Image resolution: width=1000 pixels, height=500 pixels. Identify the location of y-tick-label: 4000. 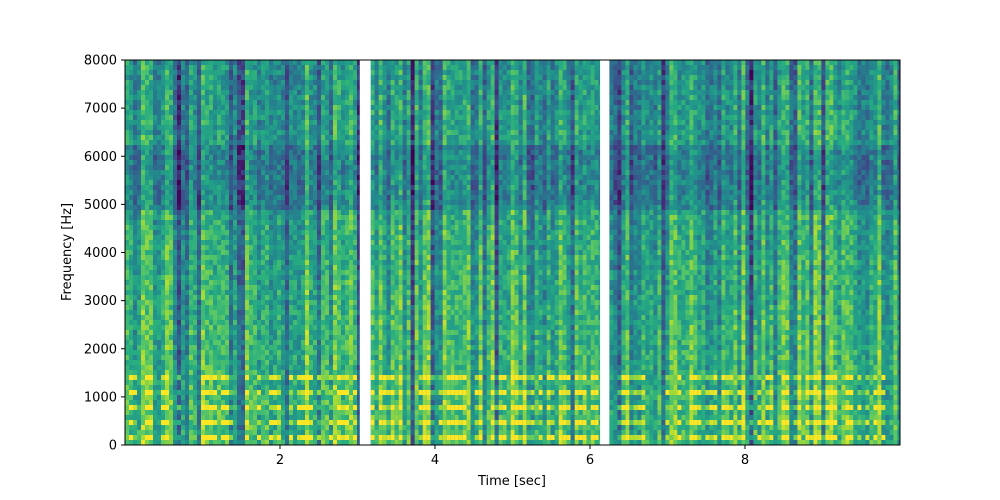
(100, 253).